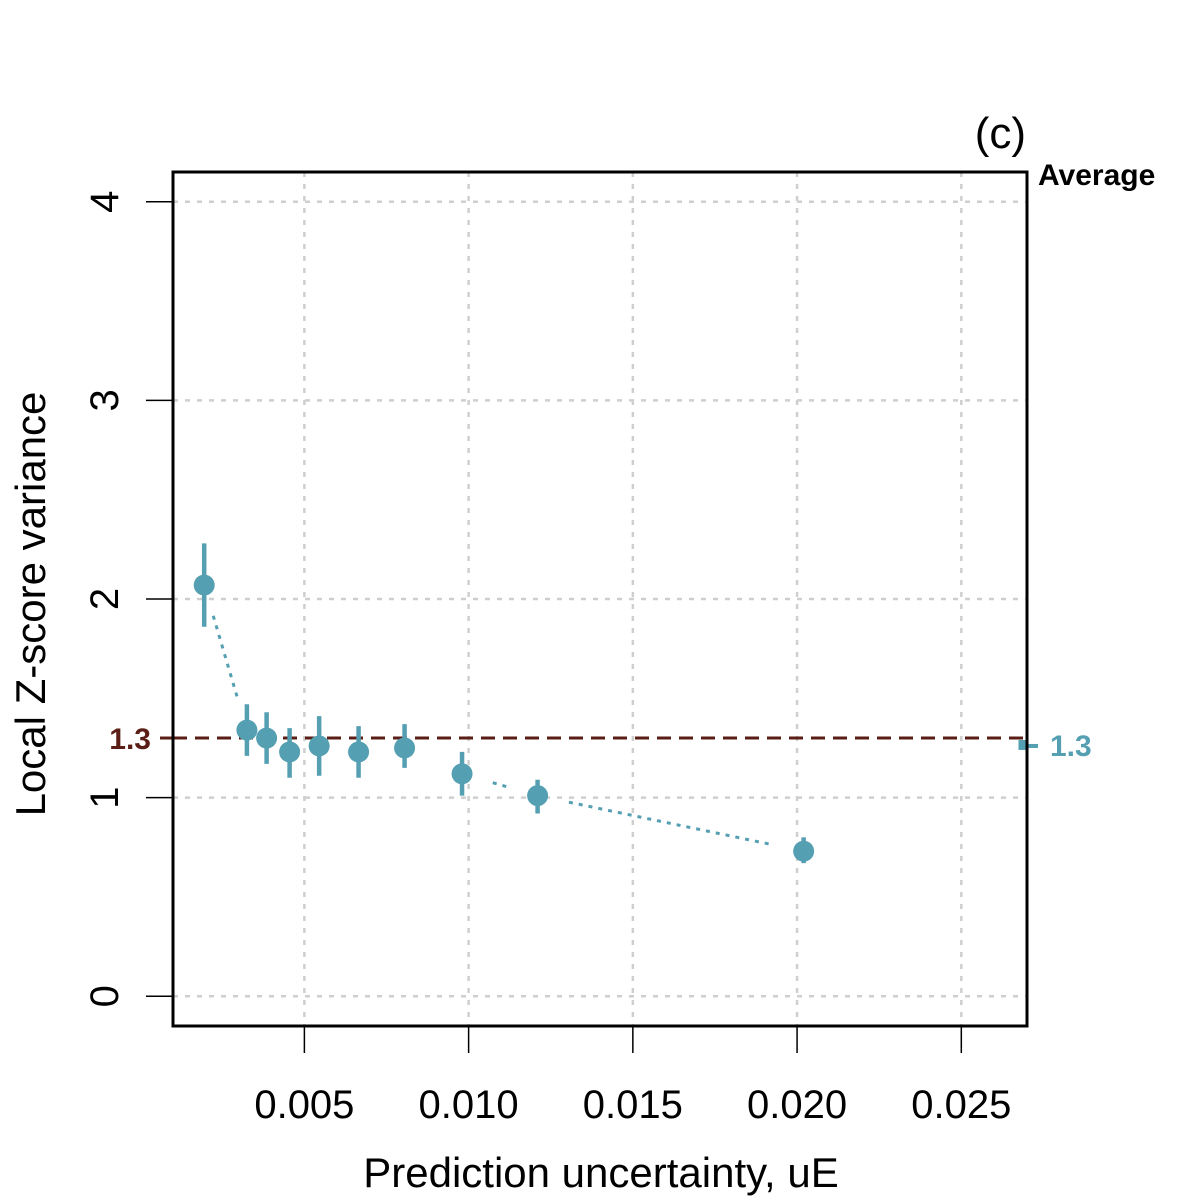 The height and width of the screenshot is (1200, 1200). Describe the element at coordinates (105, 599) in the screenshot. I see `y-tick-label: 2` at that location.